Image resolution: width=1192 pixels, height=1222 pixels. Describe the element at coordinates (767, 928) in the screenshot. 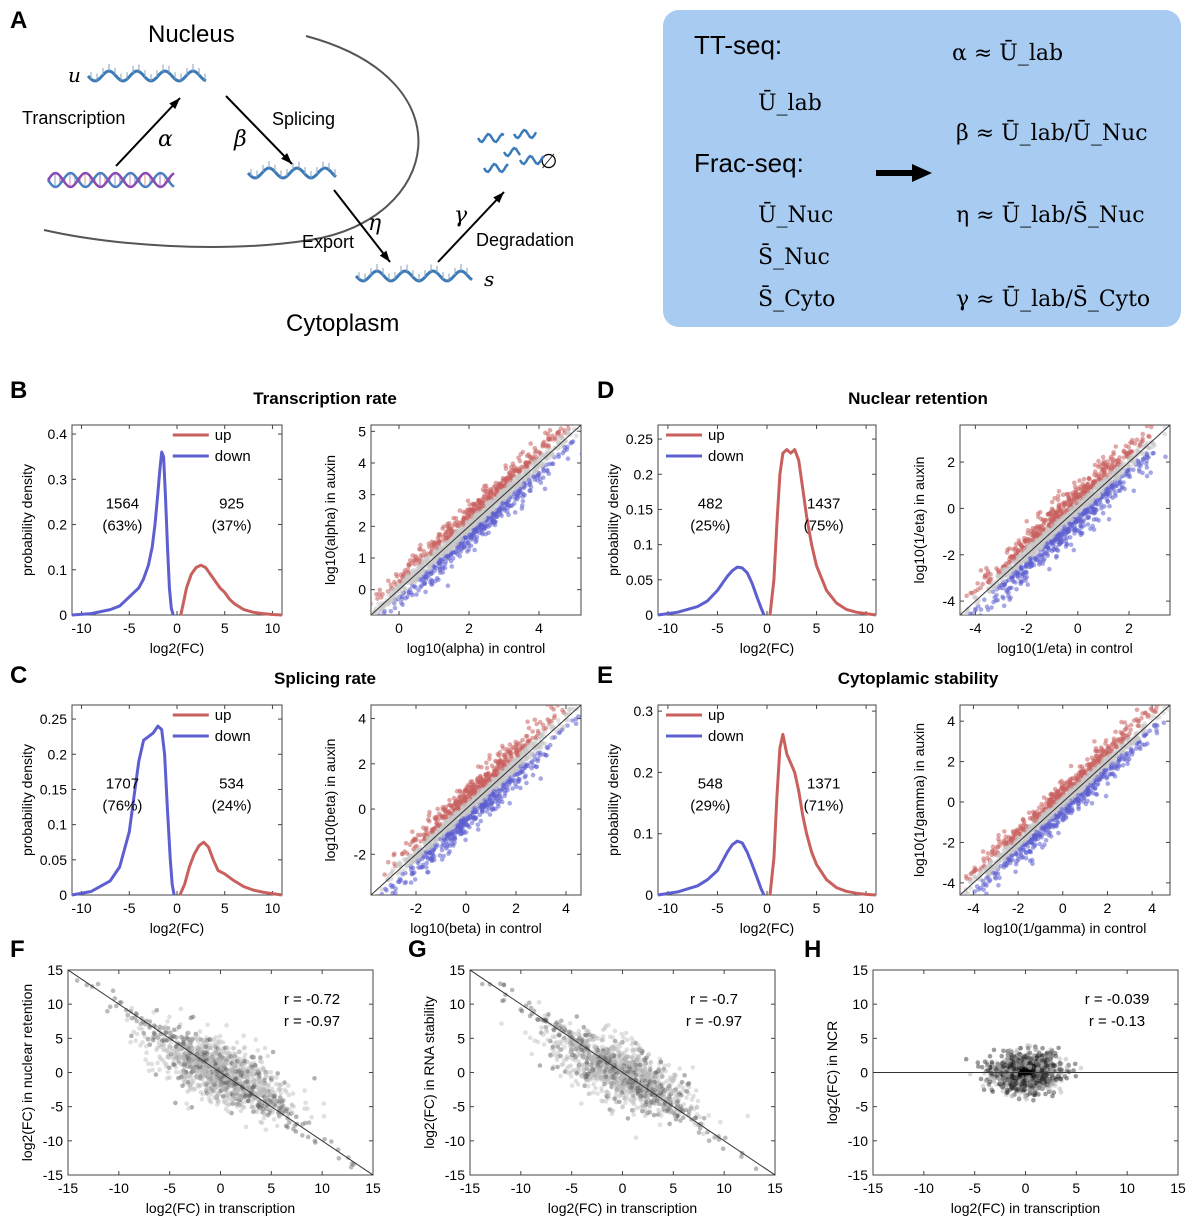

I see `x-axis-label: log2(FC)` at that location.